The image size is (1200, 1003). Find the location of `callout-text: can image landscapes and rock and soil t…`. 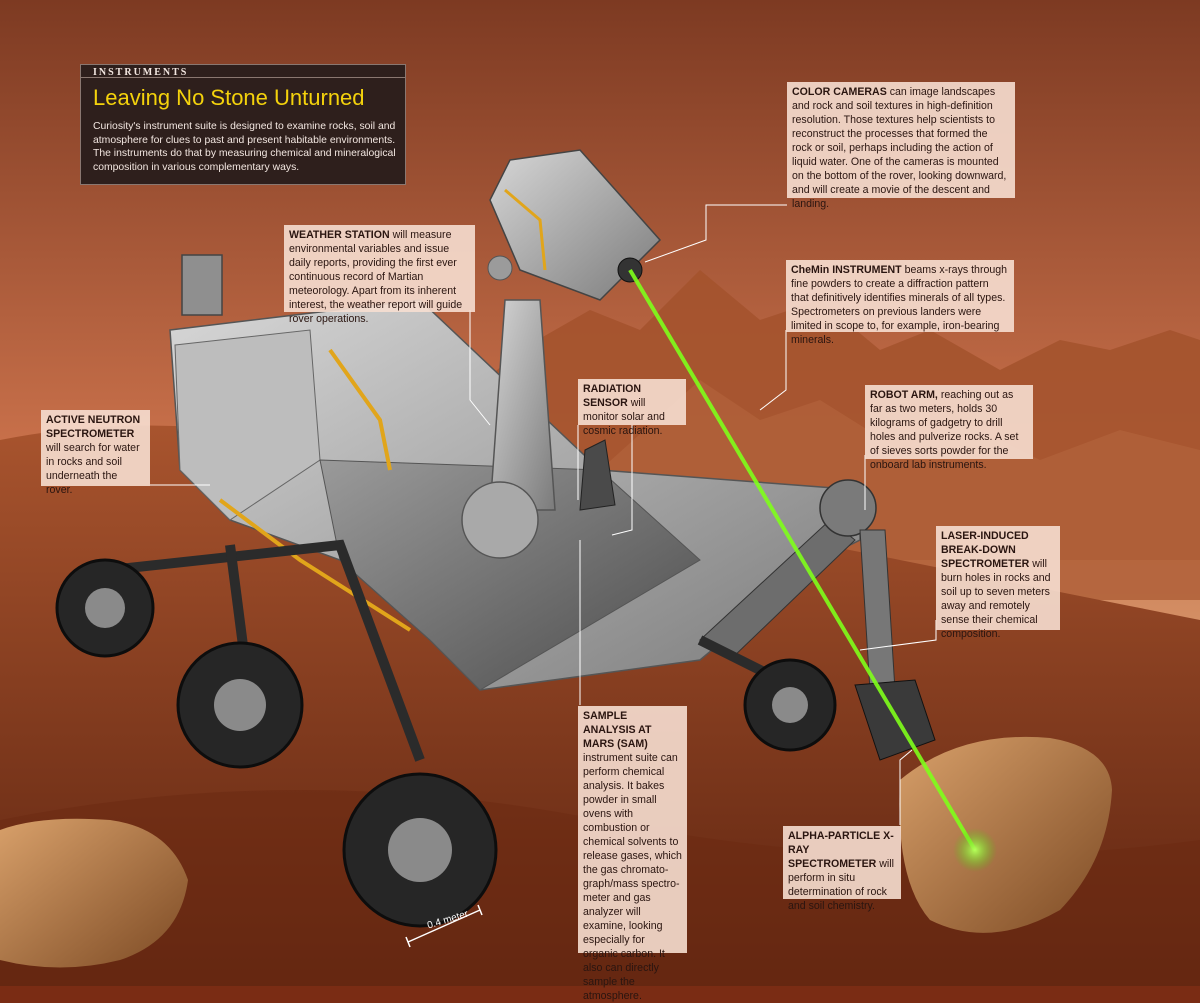

callout-text: can image landscapes and rock and soil t… is located at coordinates (899, 148).